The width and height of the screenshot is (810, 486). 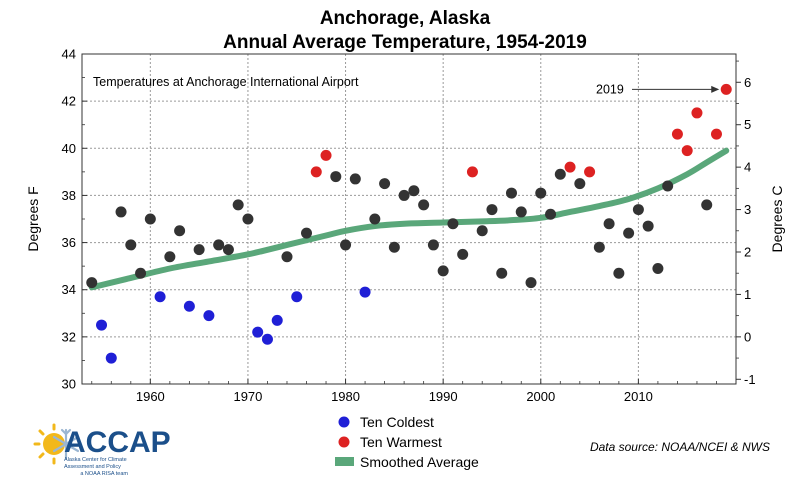 I want to click on x-tick-label-1980: 1980, so click(x=345, y=396).